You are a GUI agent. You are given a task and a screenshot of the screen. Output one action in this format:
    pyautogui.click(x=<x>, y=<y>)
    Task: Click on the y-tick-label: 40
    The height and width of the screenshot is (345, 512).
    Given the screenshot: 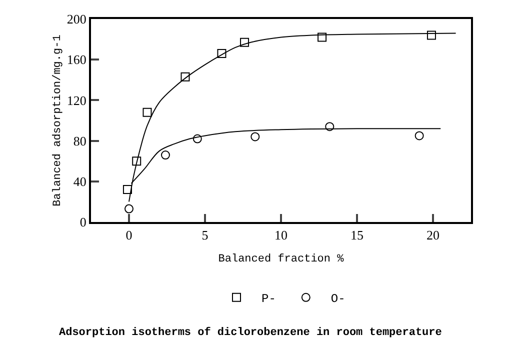 What is the action you would take?
    pyautogui.click(x=79, y=181)
    